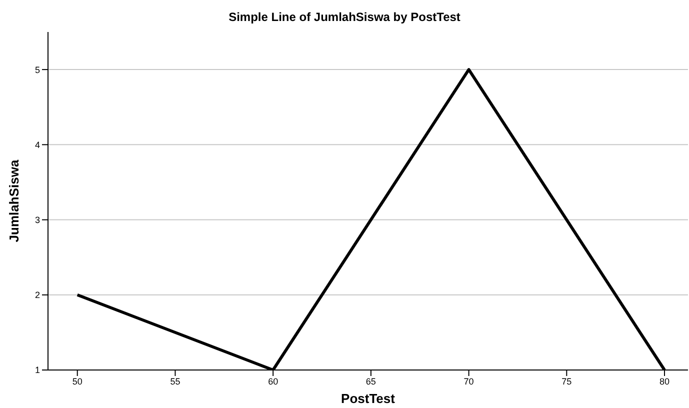  I want to click on y-tick-label: 2, so click(37, 295).